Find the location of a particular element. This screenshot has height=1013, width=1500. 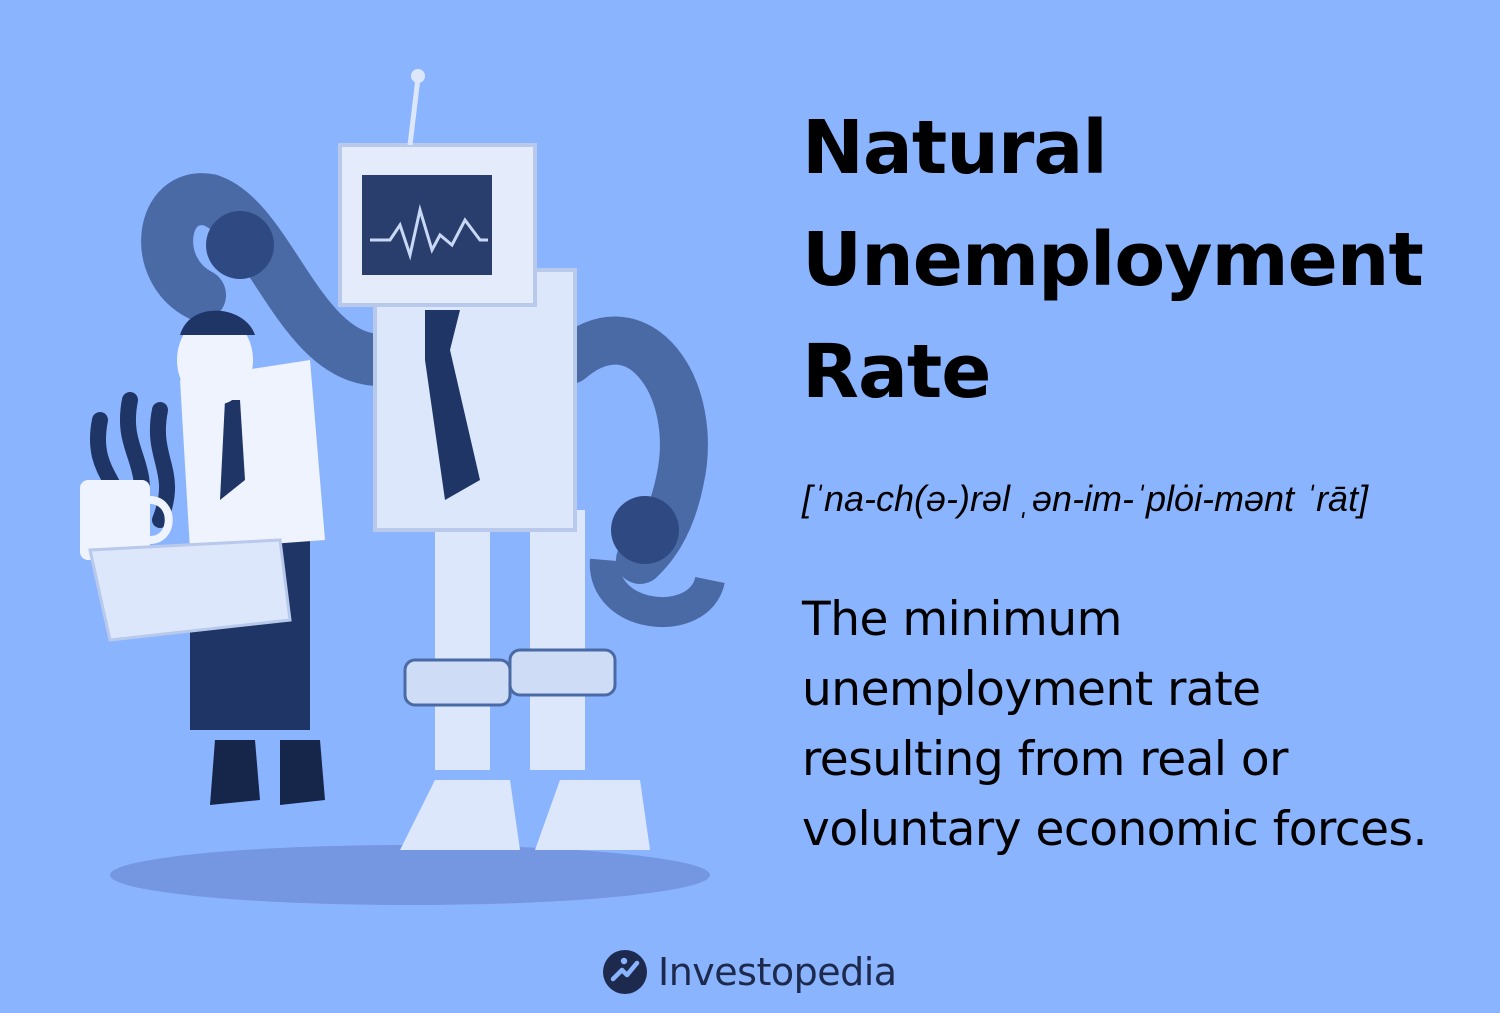

robot-right-leg is located at coordinates (557, 640).